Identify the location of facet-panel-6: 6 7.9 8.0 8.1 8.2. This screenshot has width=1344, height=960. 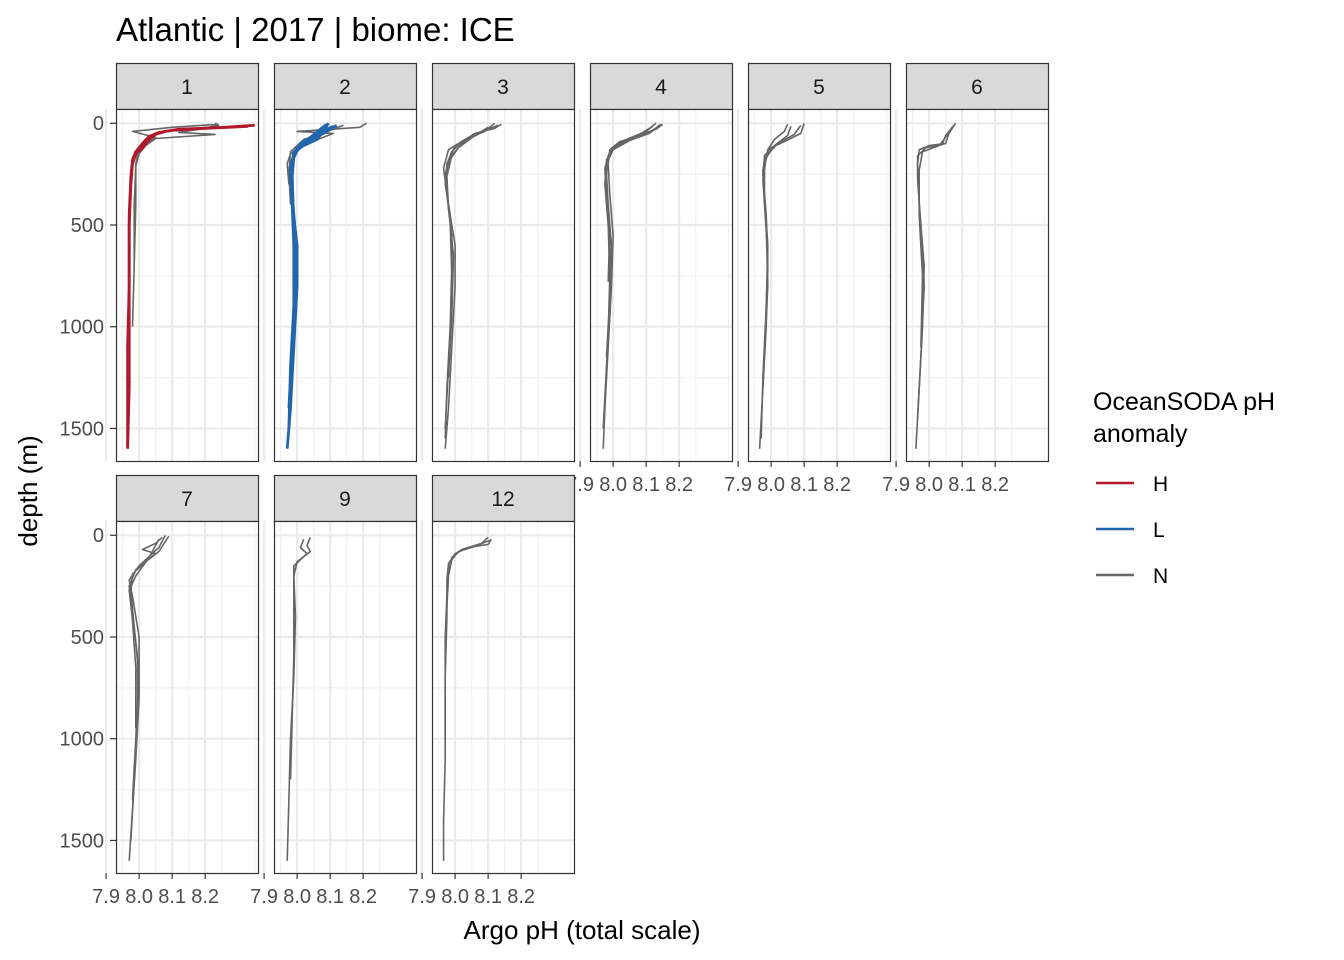
(966, 279).